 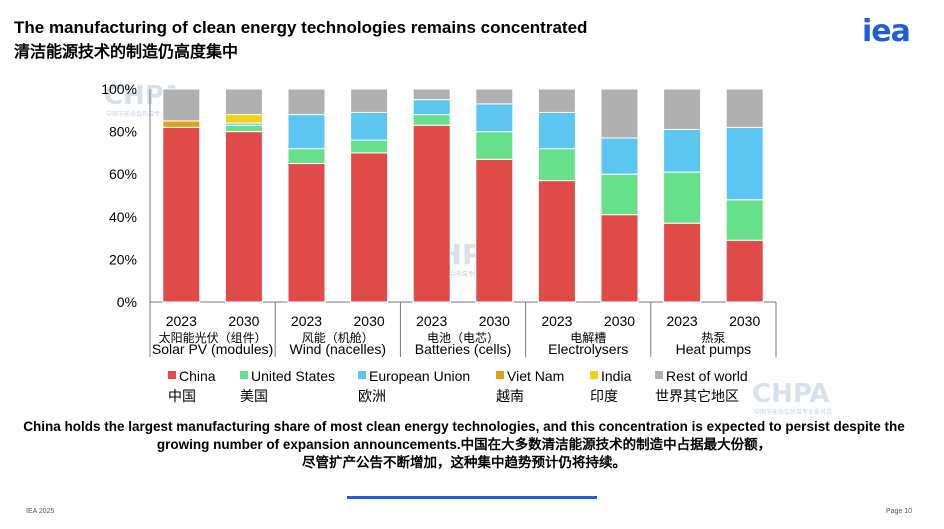 What do you see at coordinates (254, 396) in the screenshot?
I see `legend-label-zh: 美国` at bounding box center [254, 396].